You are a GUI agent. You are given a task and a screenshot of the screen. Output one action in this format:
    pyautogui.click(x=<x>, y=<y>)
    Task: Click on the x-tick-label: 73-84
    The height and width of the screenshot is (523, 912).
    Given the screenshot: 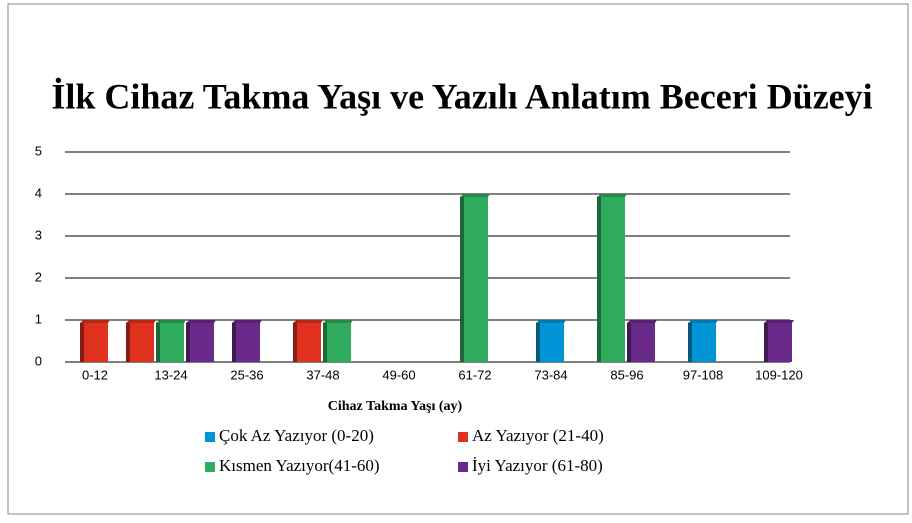 What is the action you would take?
    pyautogui.click(x=550, y=374)
    